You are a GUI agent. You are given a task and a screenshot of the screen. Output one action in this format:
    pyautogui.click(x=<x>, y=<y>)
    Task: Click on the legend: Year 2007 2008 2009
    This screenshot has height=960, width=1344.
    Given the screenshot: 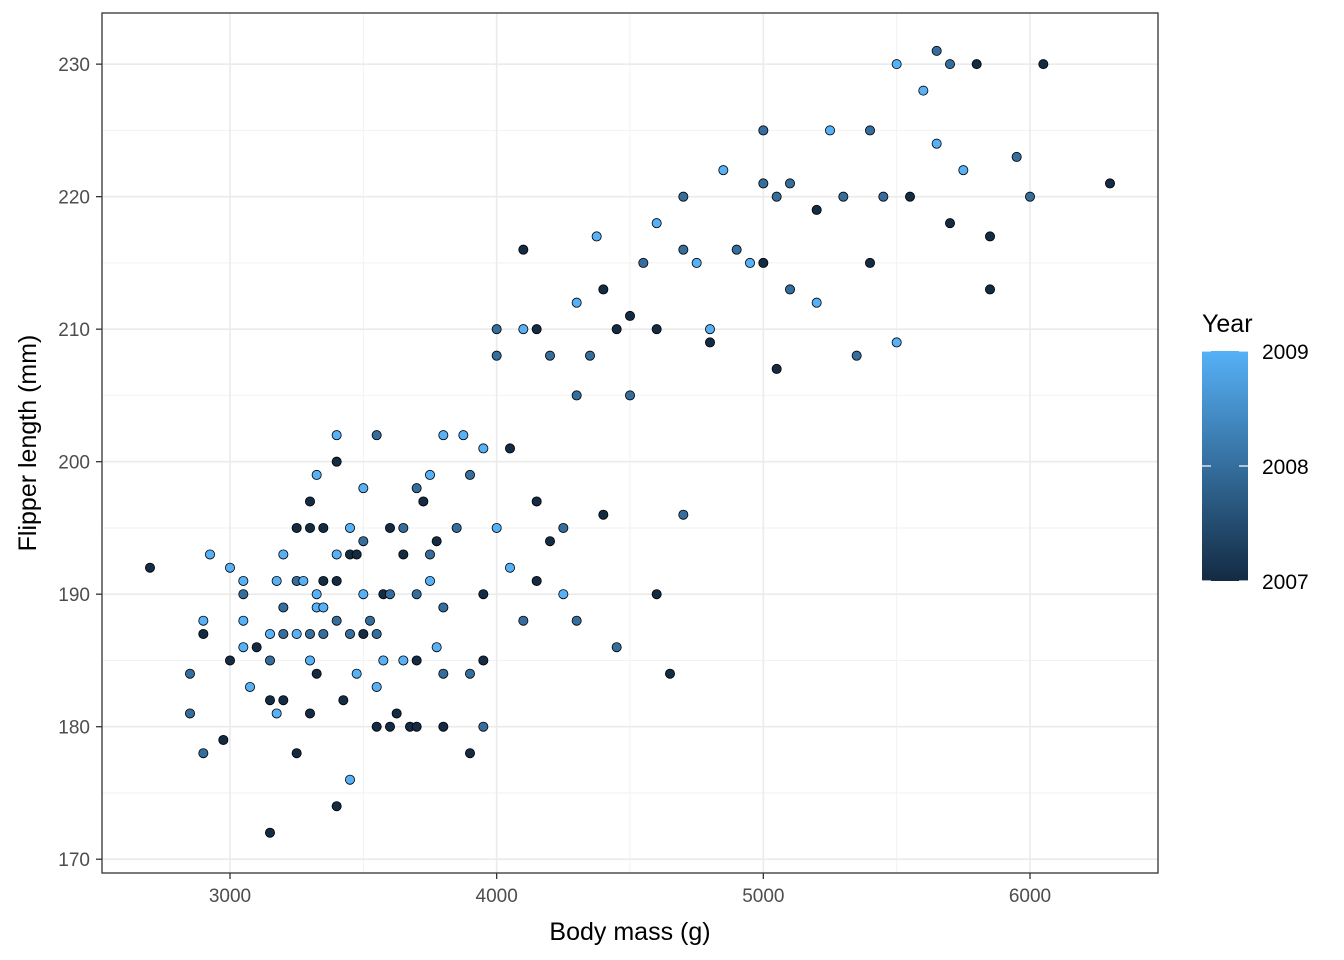 What is the action you would take?
    pyautogui.click(x=1255, y=452)
    